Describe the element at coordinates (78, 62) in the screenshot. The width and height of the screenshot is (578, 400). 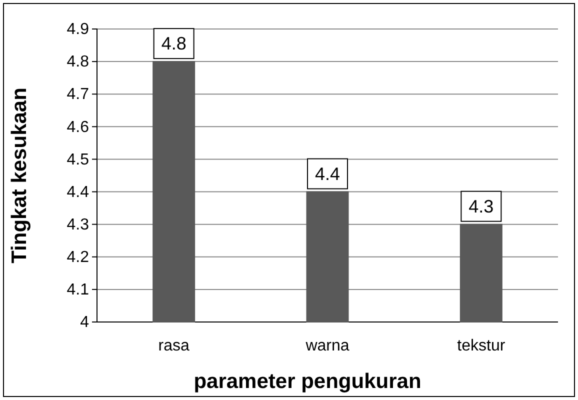
I see `y-tick-label: 4.8` at that location.